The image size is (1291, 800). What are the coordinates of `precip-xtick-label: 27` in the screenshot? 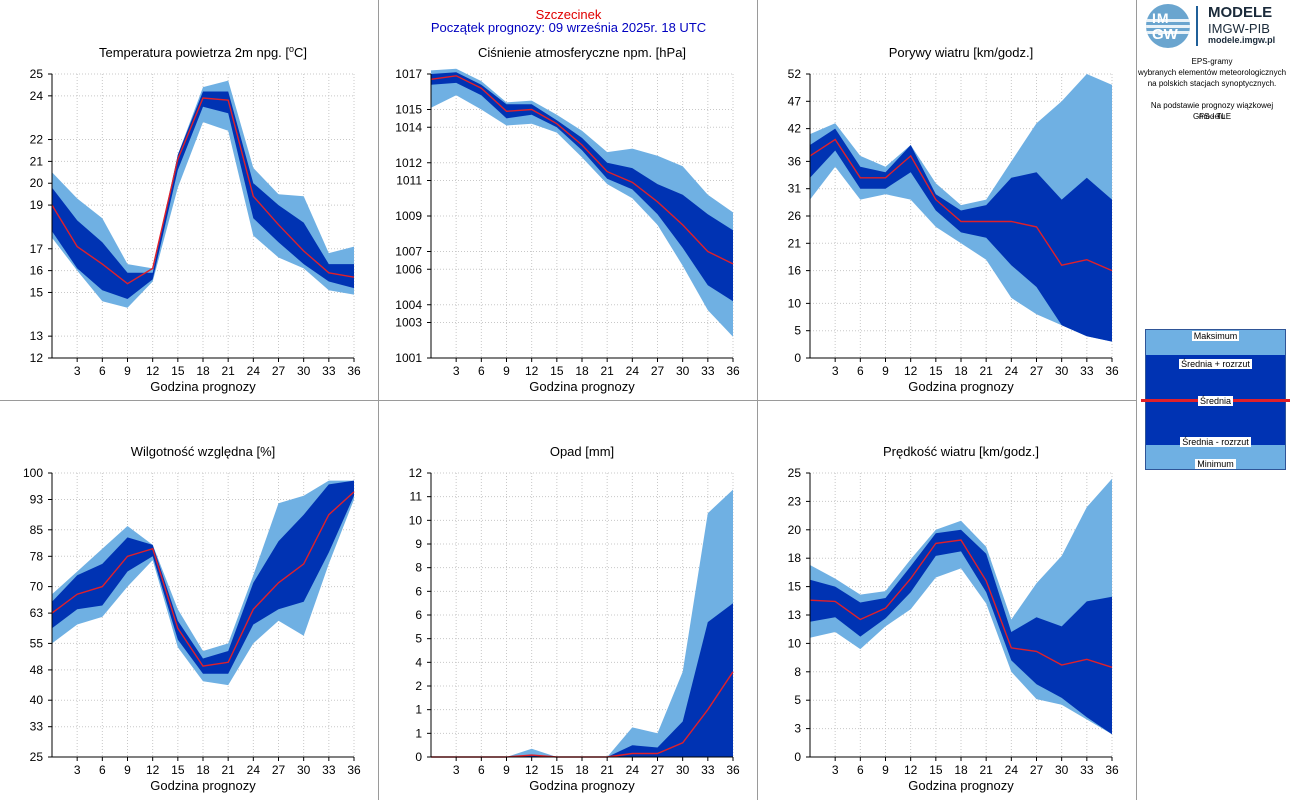 It's located at (658, 770).